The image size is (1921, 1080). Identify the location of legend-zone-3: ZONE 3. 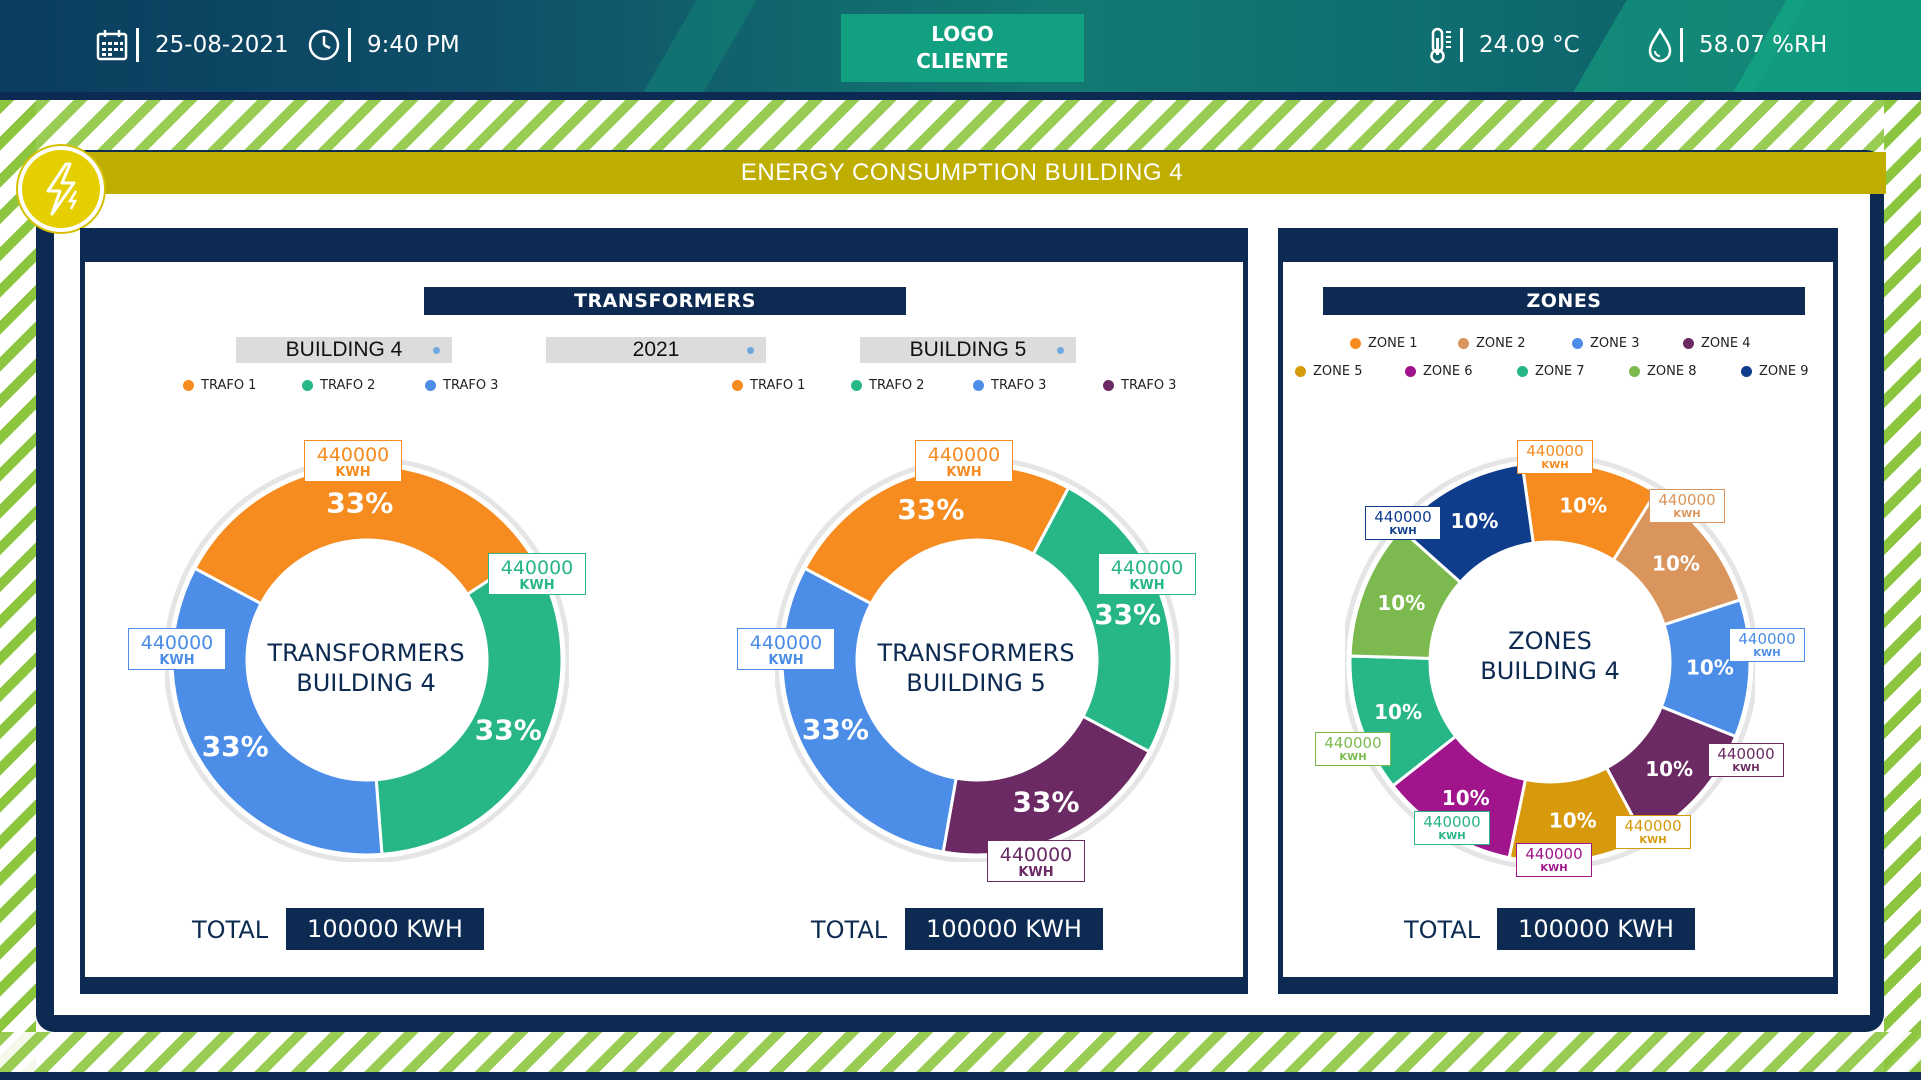
(1605, 343).